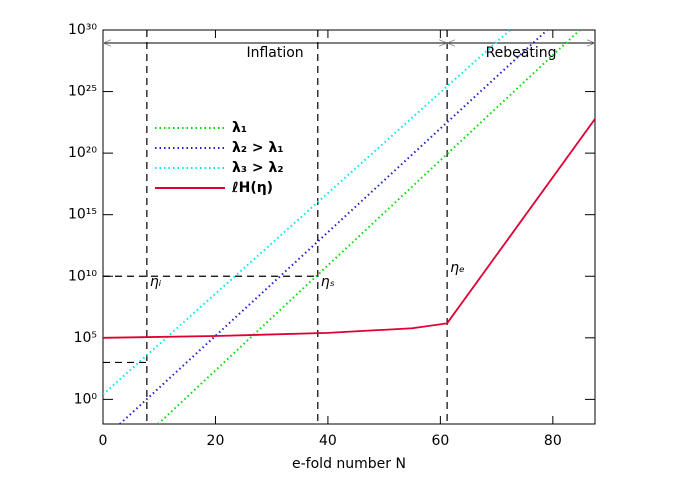 The height and width of the screenshot is (504, 700). What do you see at coordinates (257, 148) in the screenshot?
I see `legend-label: λ₂ > λ₁` at bounding box center [257, 148].